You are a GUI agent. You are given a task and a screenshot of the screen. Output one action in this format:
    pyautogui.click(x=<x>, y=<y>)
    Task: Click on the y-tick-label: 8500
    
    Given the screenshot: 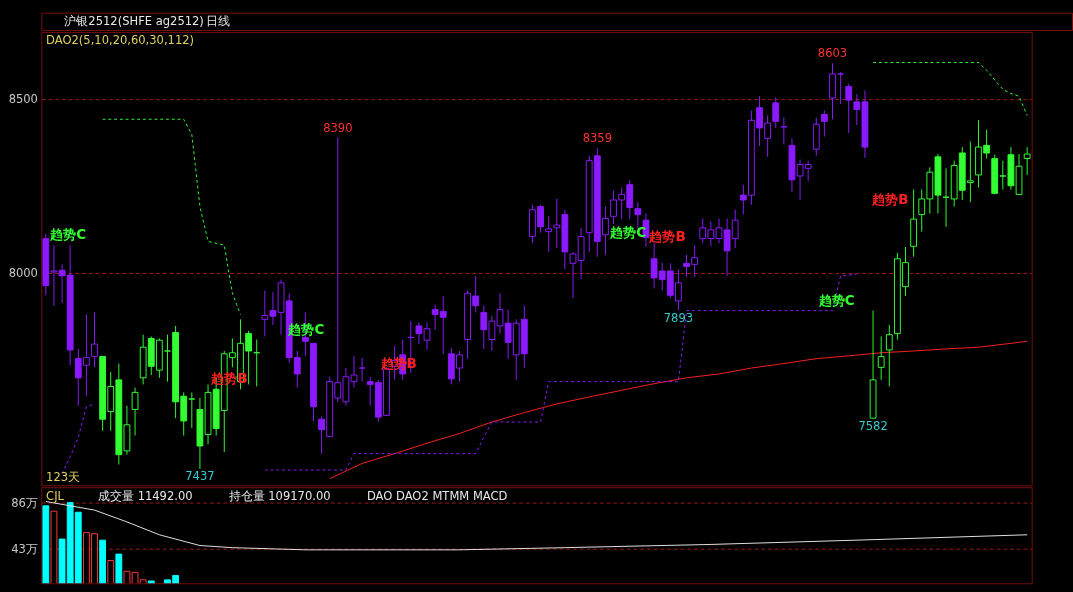 What is the action you would take?
    pyautogui.click(x=23, y=99)
    